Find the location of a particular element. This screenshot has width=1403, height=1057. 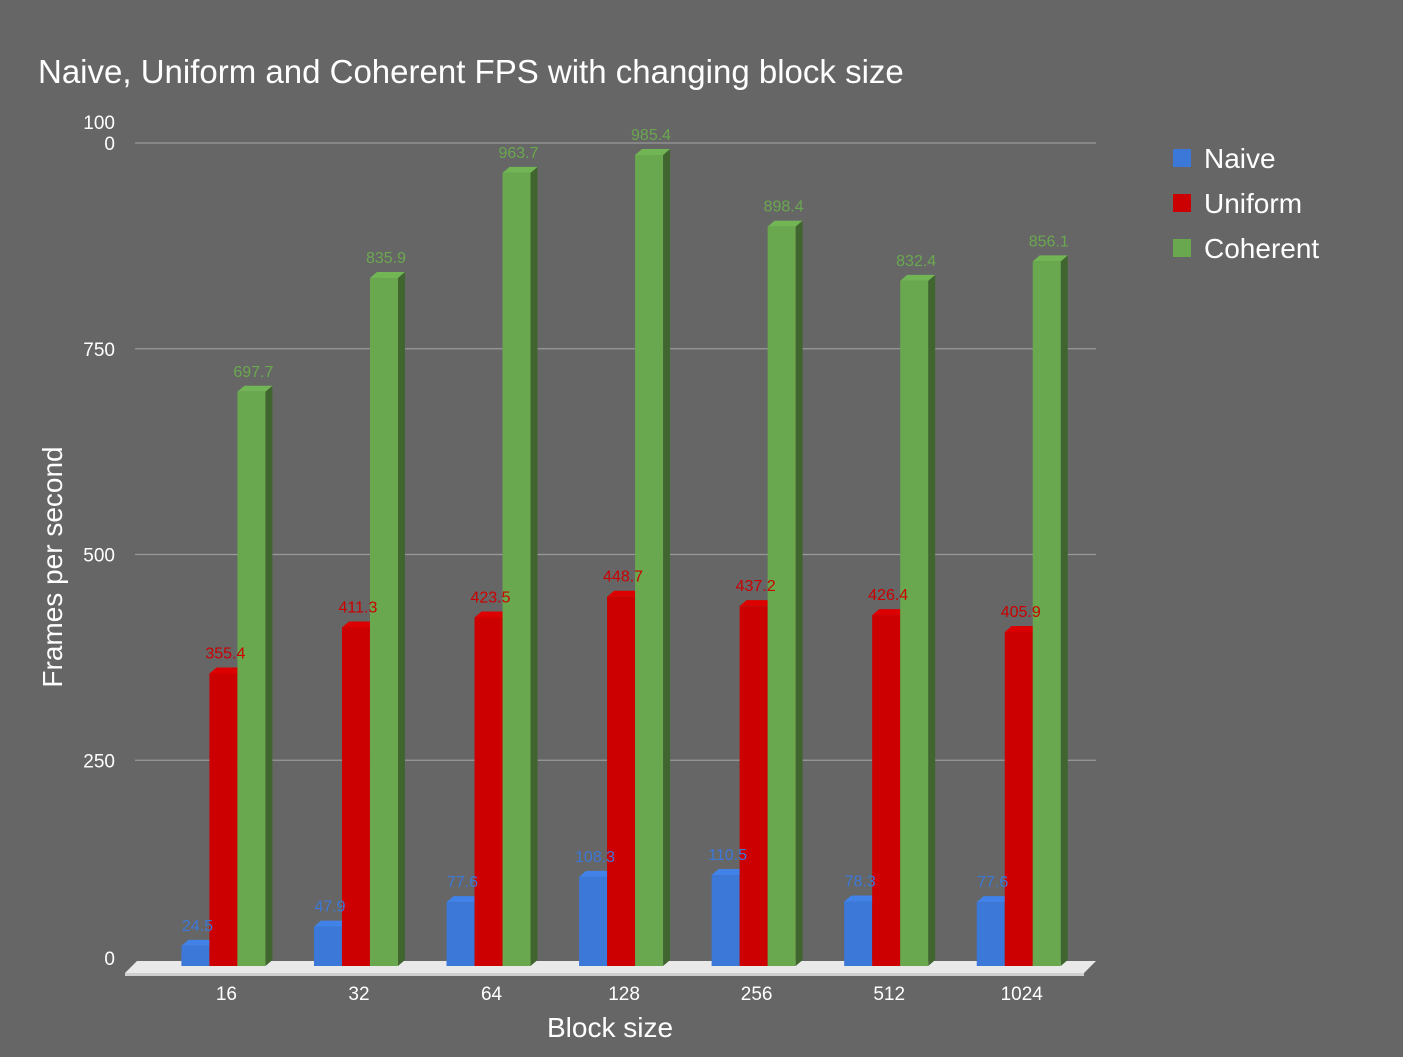

legend-item-uniform: Uniform is located at coordinates (1237, 203).